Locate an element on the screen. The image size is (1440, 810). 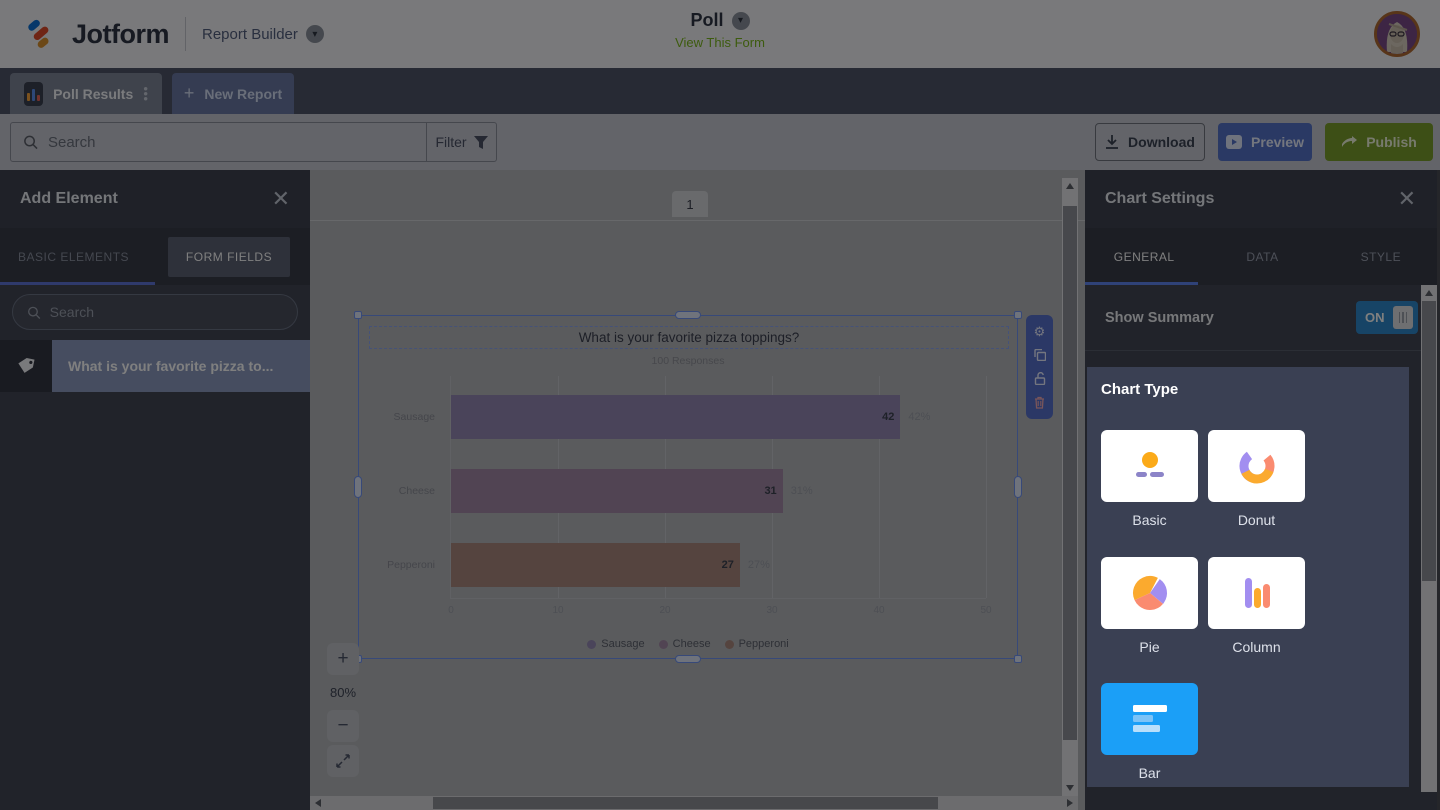
chart-type-heading: Chart Type is located at coordinates (1140, 389).